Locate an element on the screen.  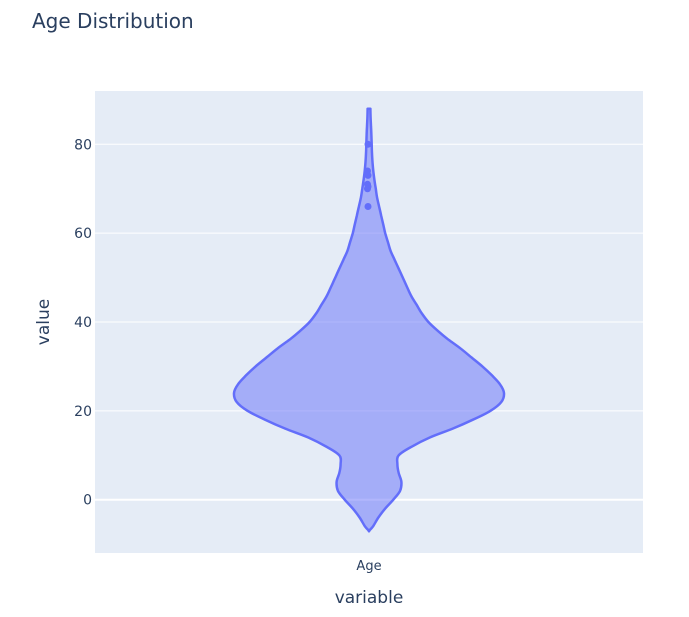
y-tick-label-60: 60 is located at coordinates (83, 234).